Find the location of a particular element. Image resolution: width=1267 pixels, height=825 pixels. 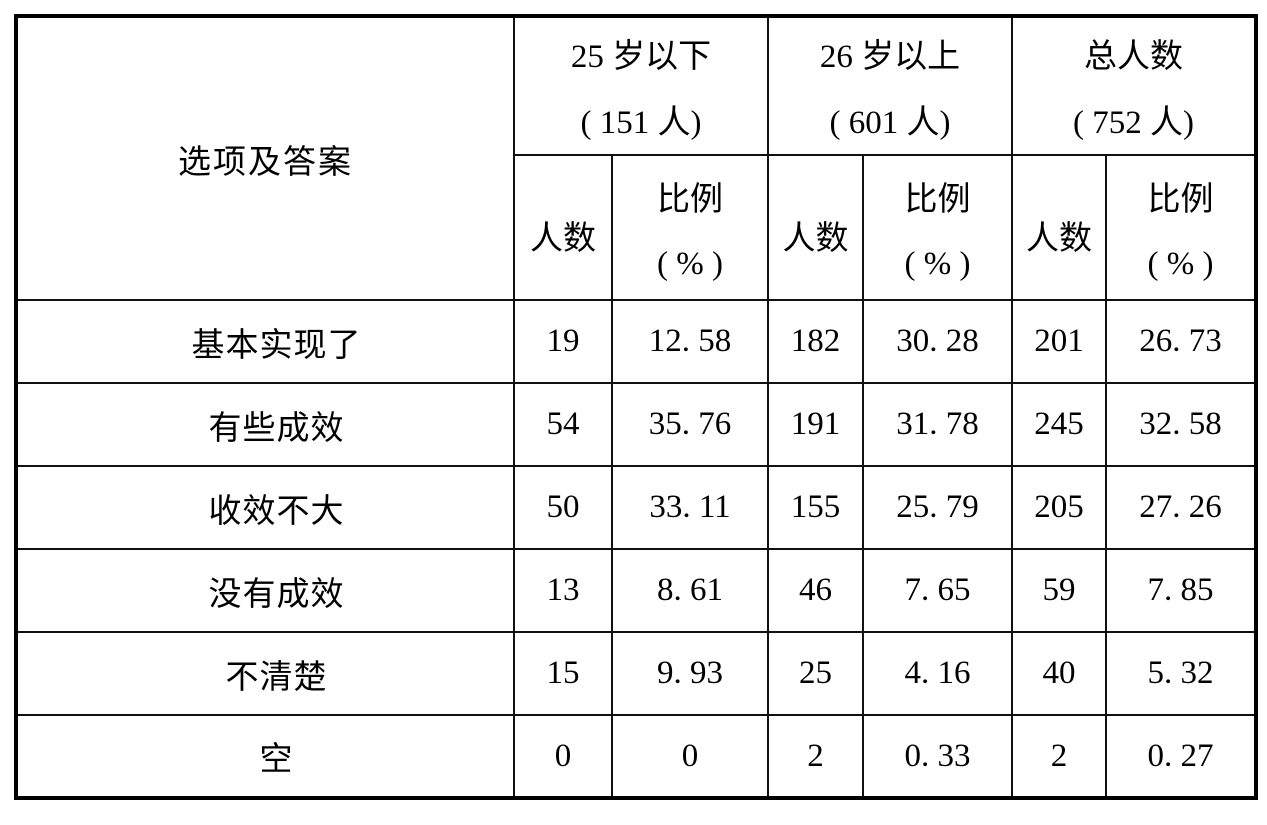

group-title: 25 岁以下 is located at coordinates (641, 57).